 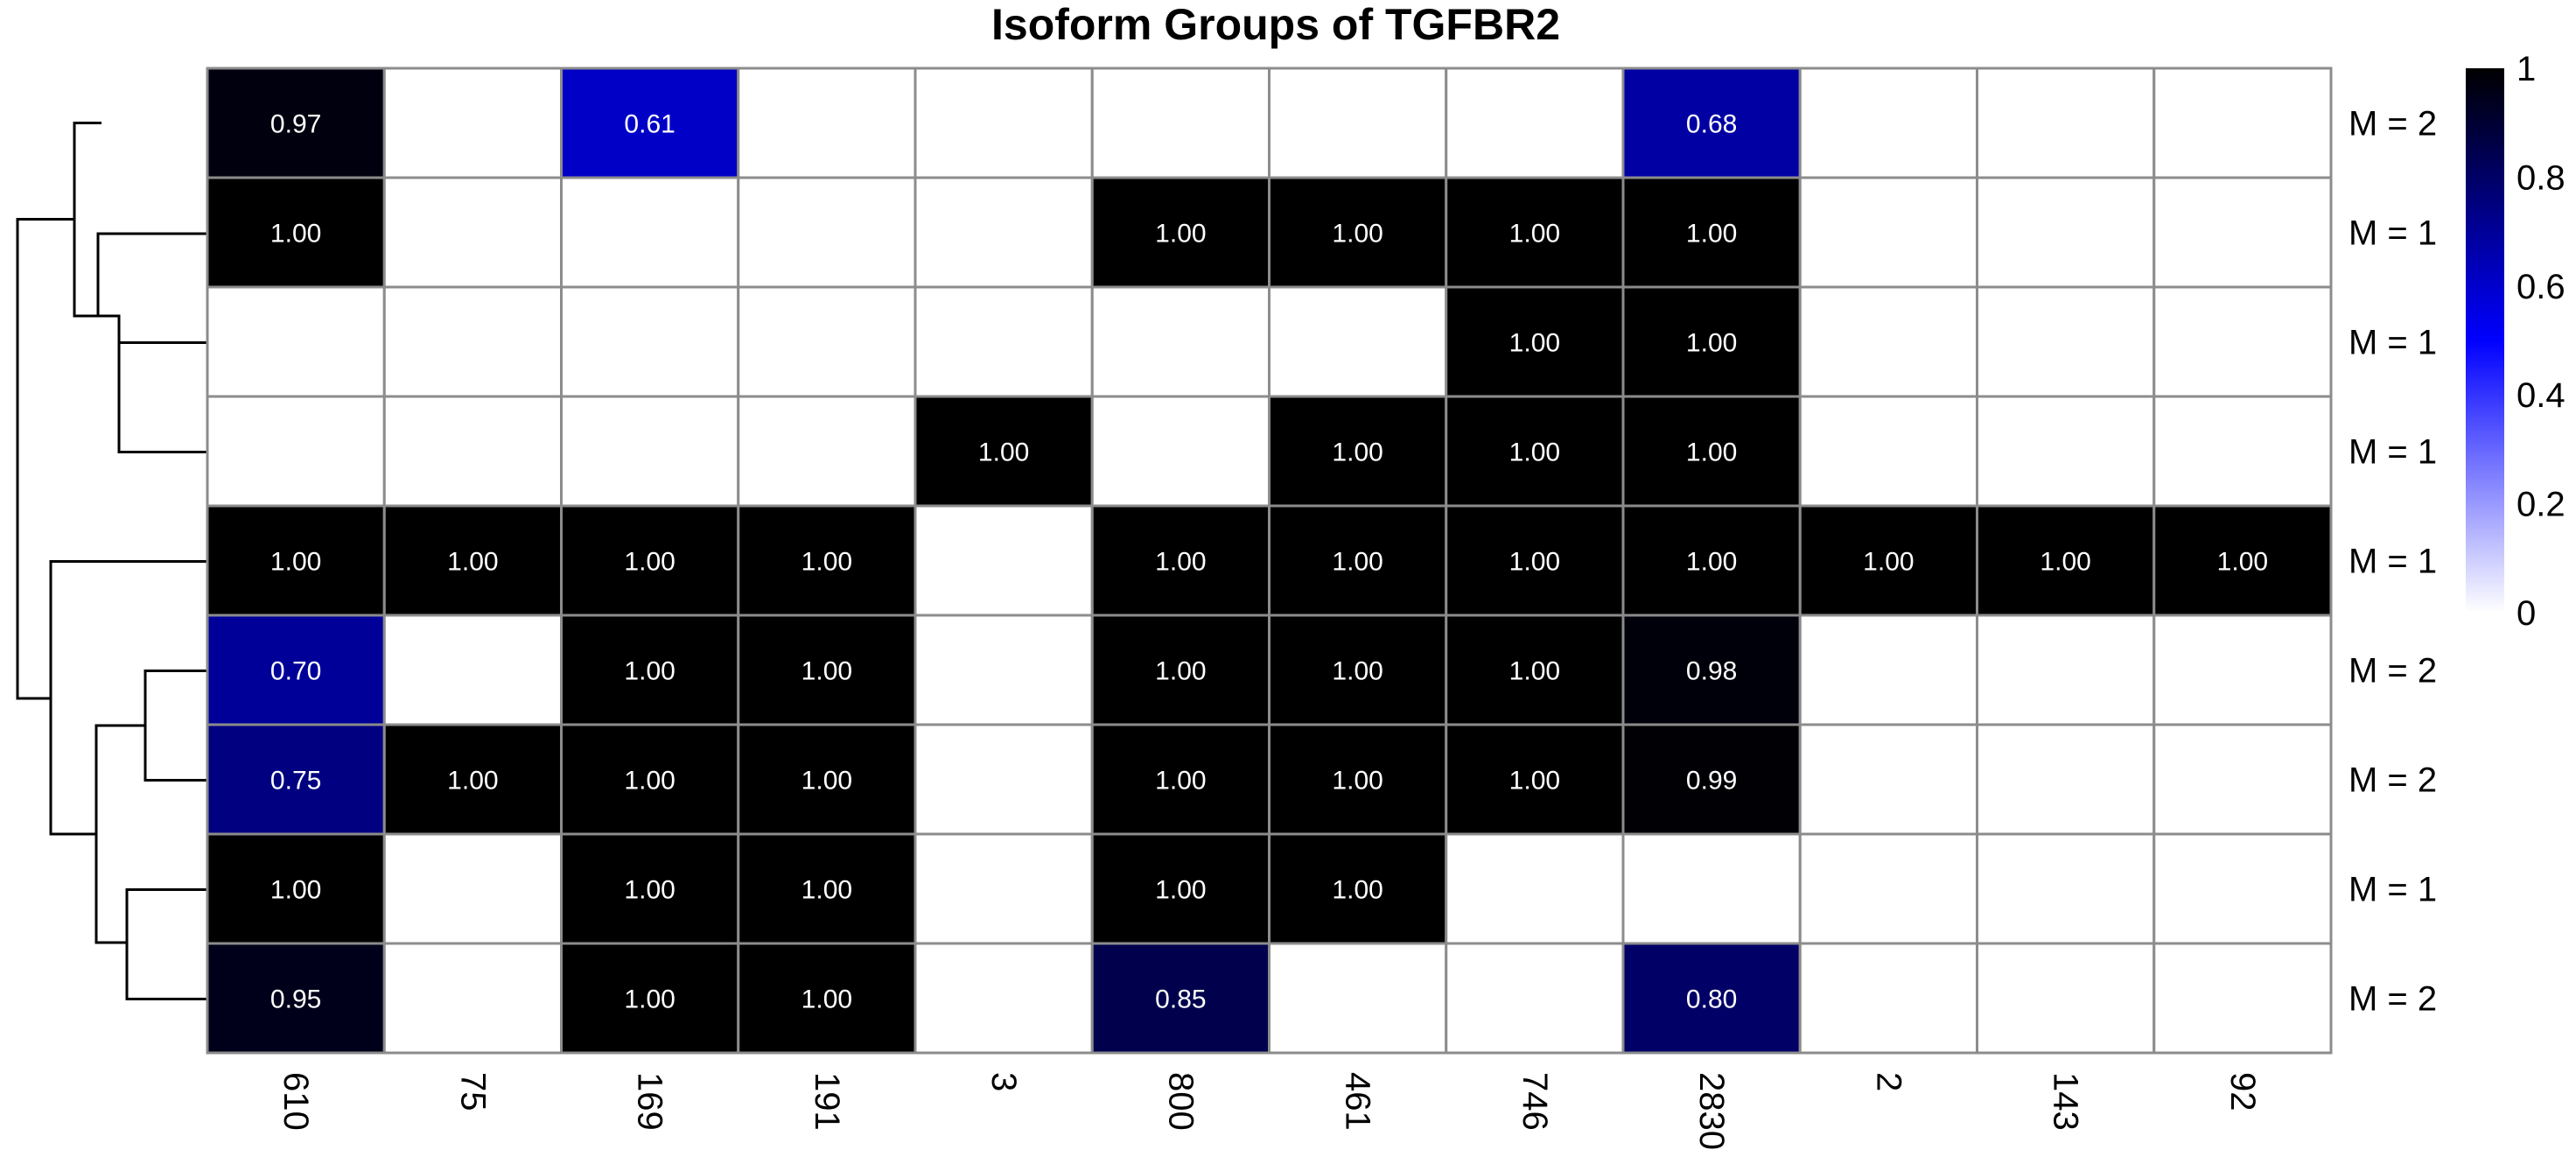 What do you see at coordinates (1888, 1081) in the screenshot?
I see `column-label: 2` at bounding box center [1888, 1081].